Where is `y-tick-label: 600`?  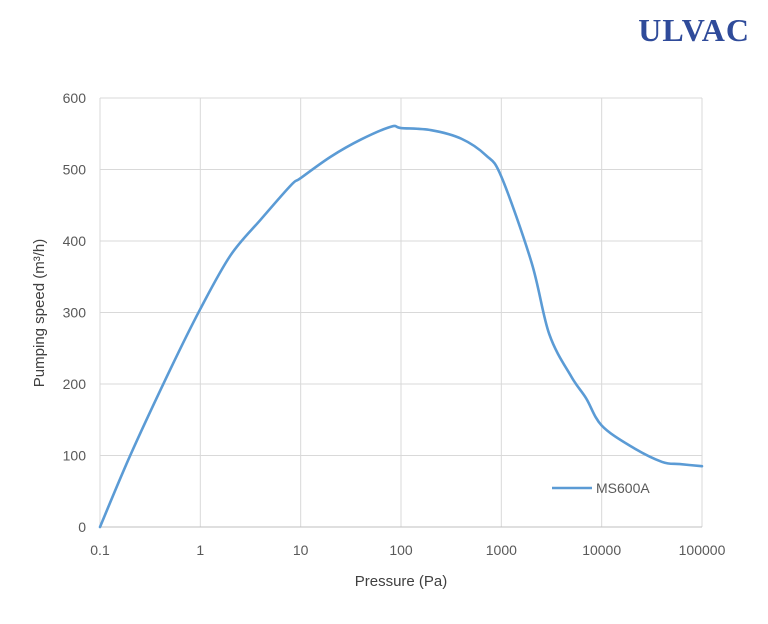 y-tick-label: 600 is located at coordinates (75, 98).